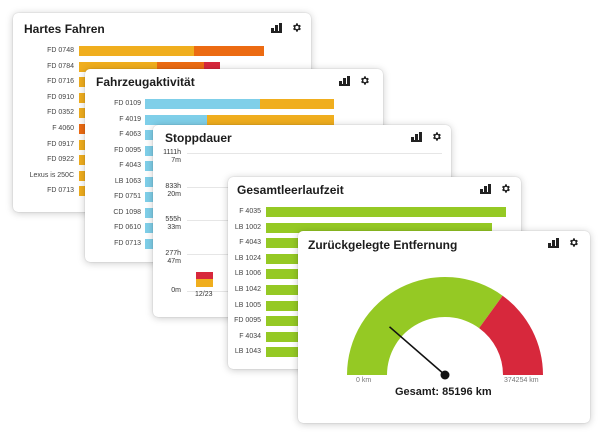 Image resolution: width=609 pixels, height=442 pixels. I want to click on list-item: CD 1098, so click(113, 214).